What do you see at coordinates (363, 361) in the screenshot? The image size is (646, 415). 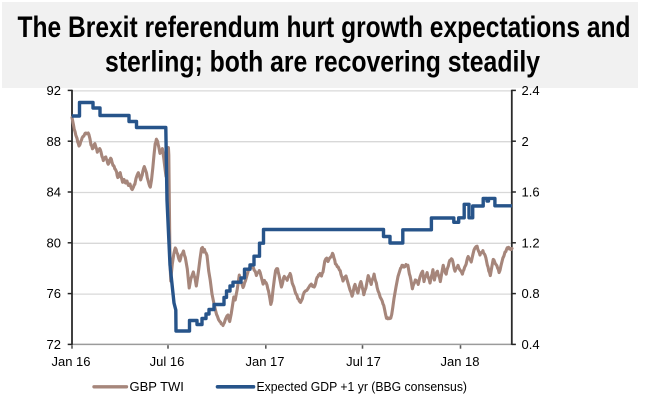 I see `svg-text: Jul 17` at bounding box center [363, 361].